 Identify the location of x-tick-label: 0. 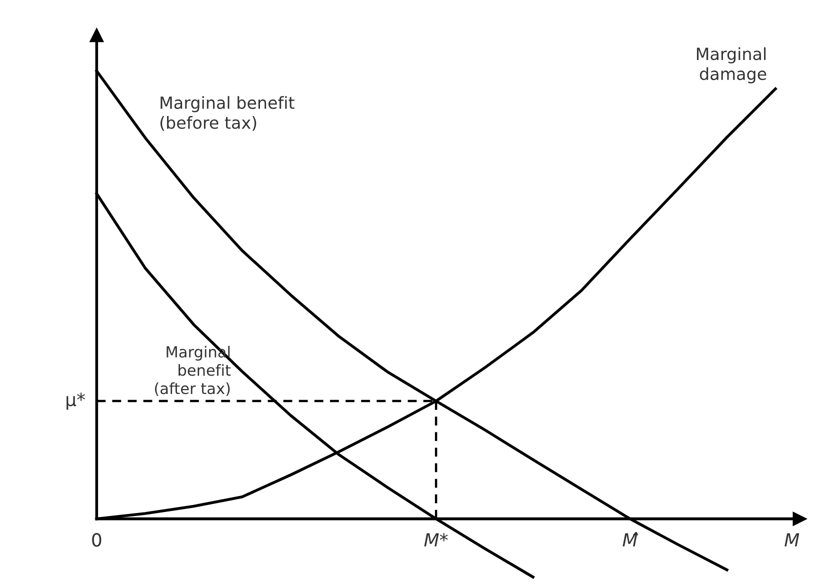
(97, 540).